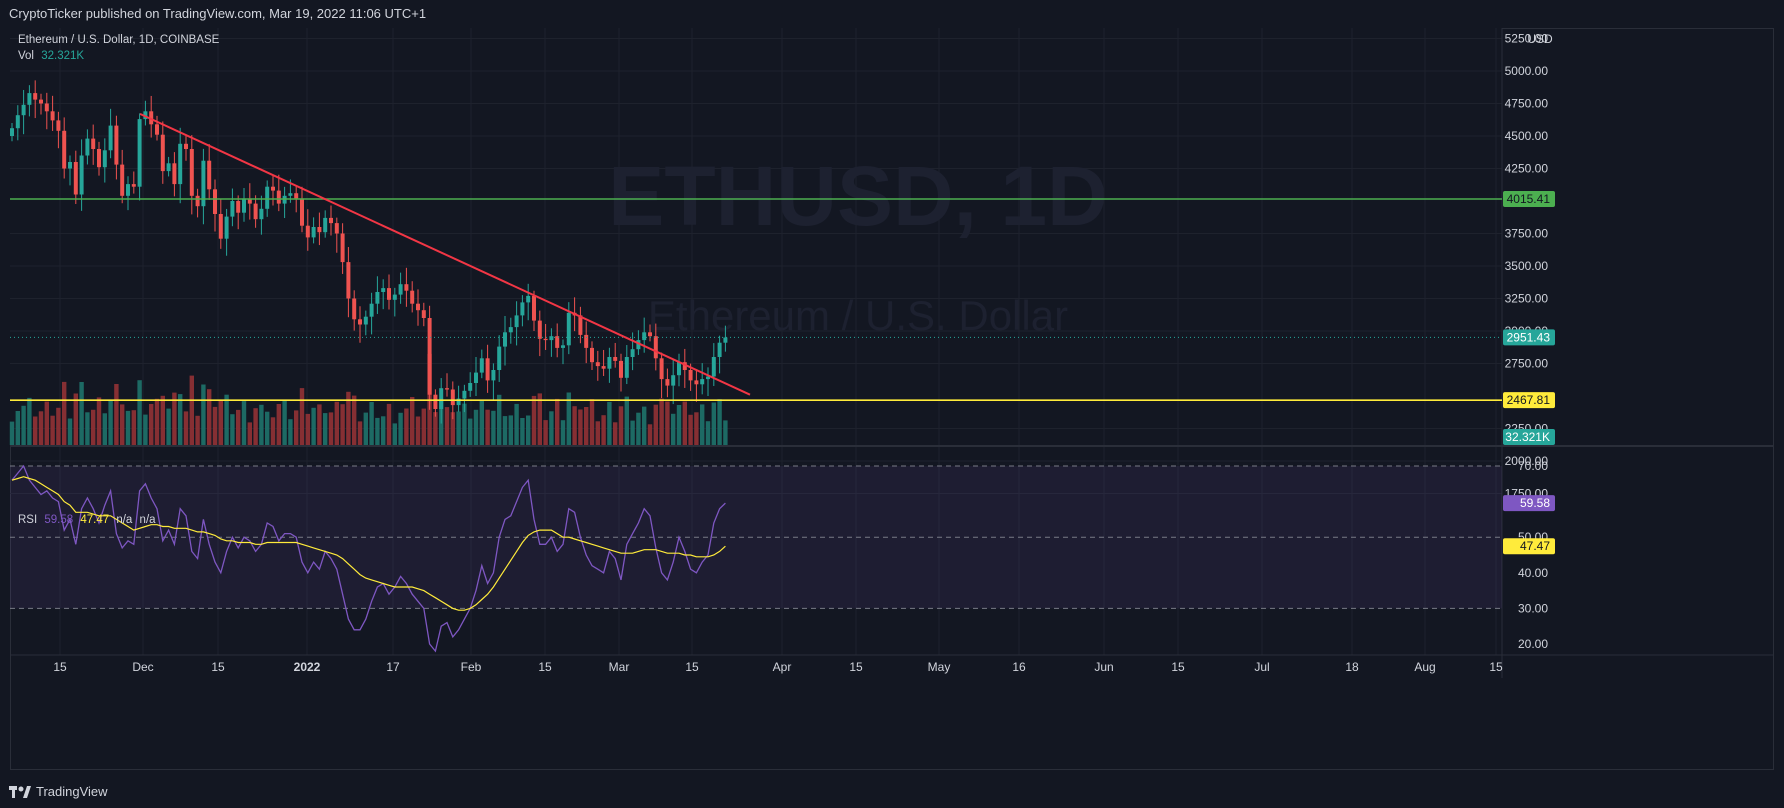 The image size is (1784, 808). I want to click on trend-line, so click(445, 254).